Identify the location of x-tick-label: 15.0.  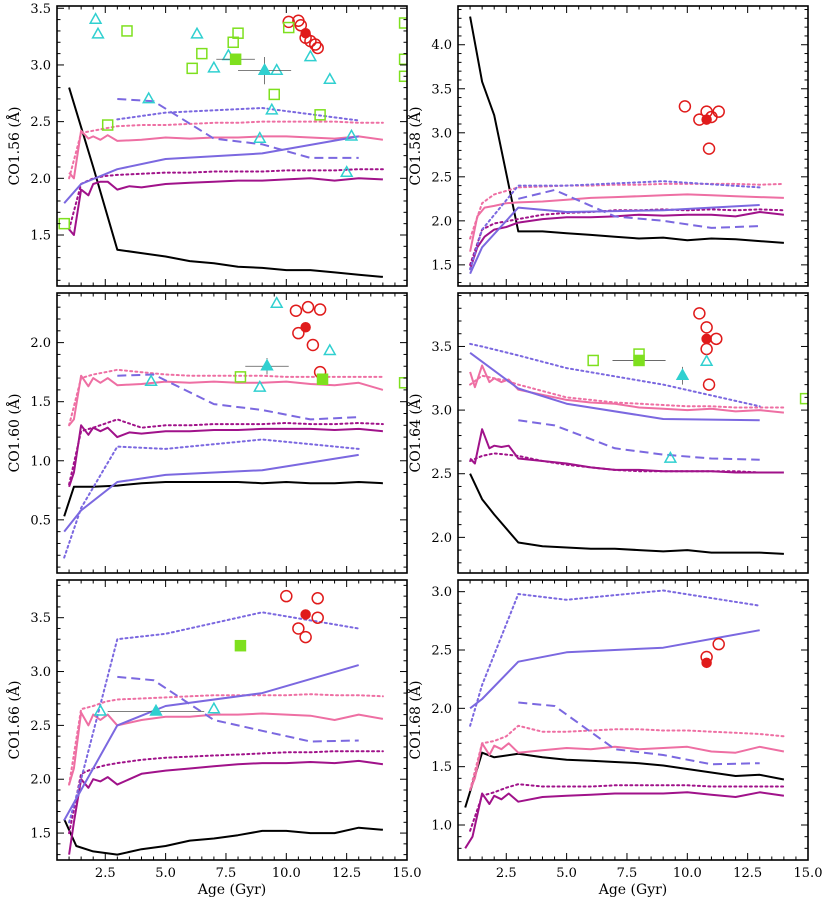
(407, 873).